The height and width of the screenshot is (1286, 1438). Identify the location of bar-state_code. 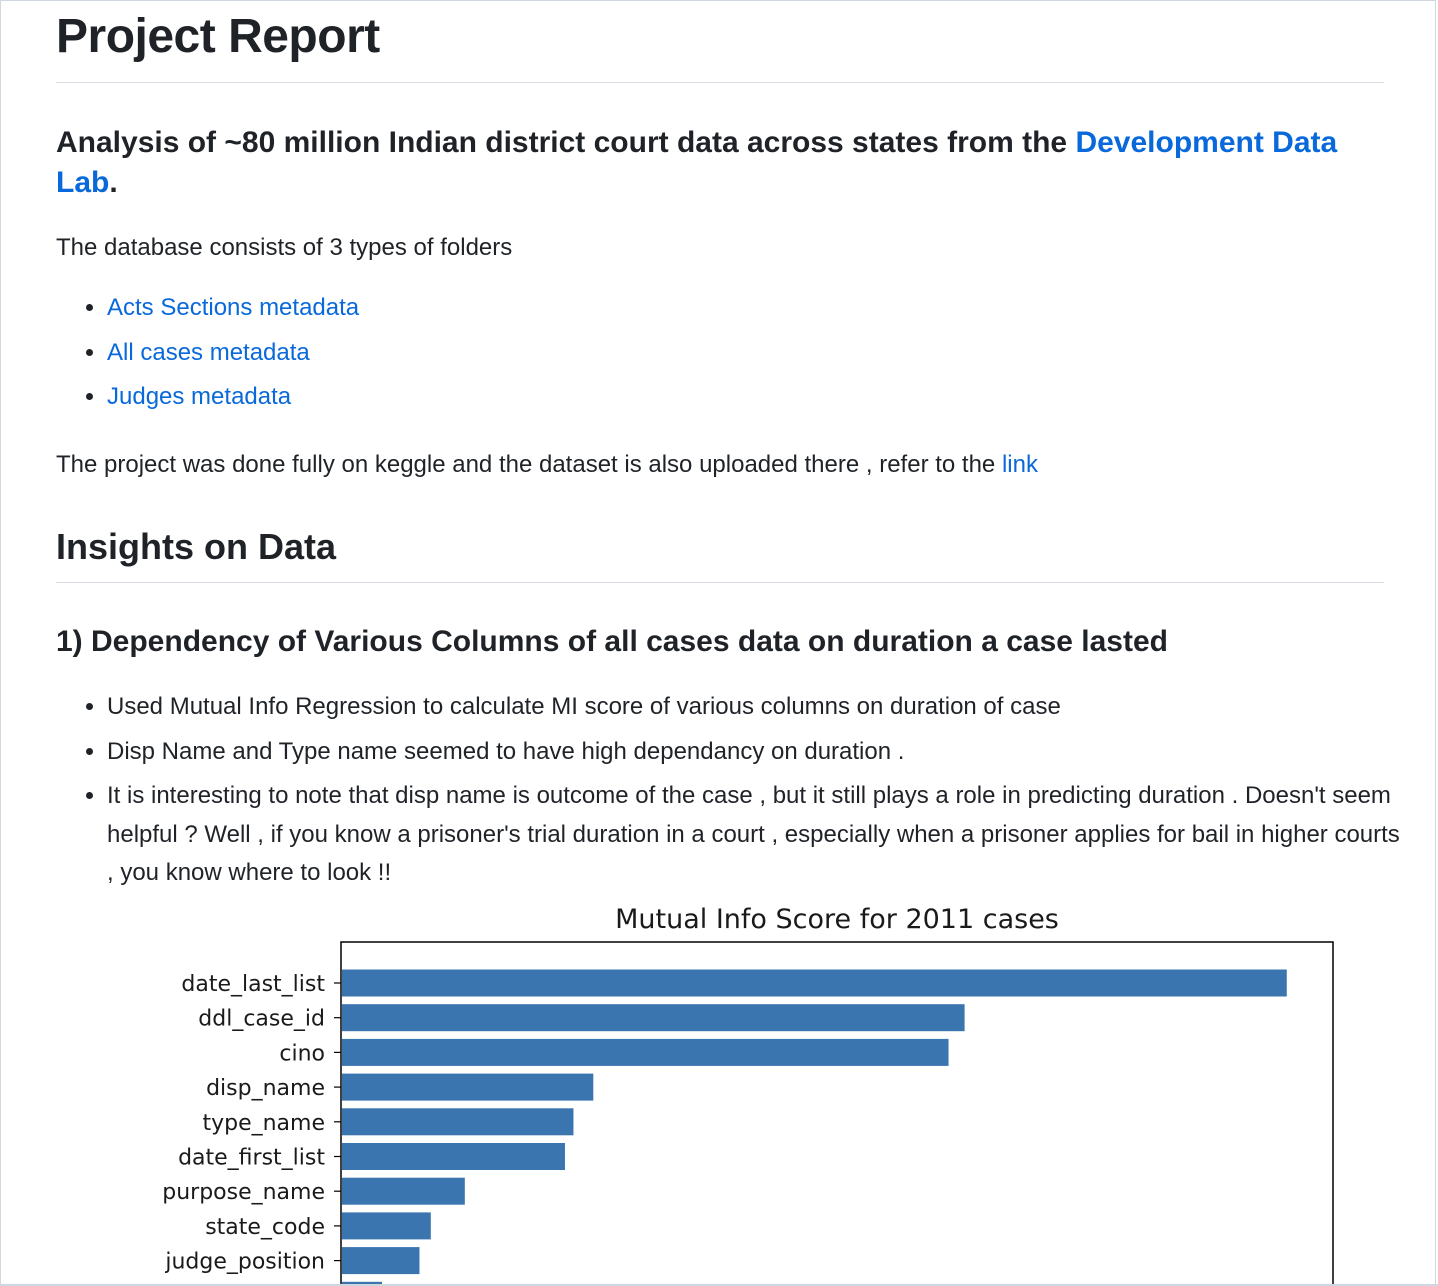
(386, 1226).